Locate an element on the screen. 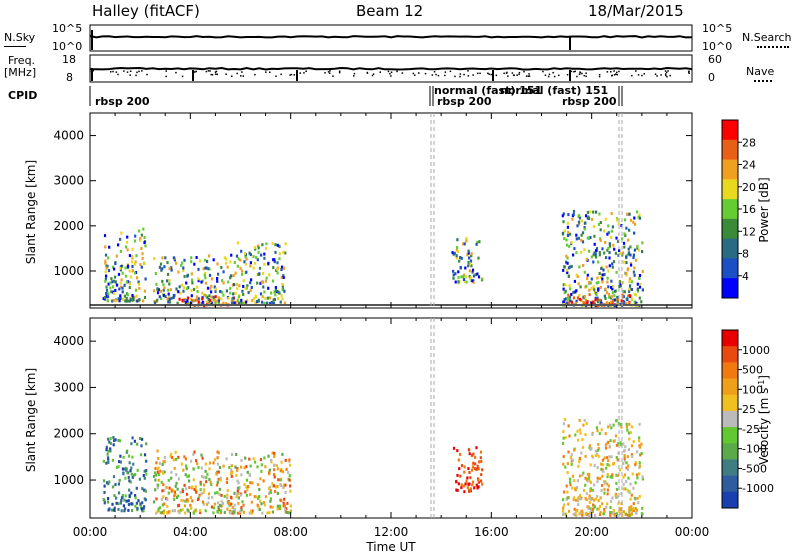 The height and width of the screenshot is (554, 800). power-colorbar is located at coordinates (730, 209).